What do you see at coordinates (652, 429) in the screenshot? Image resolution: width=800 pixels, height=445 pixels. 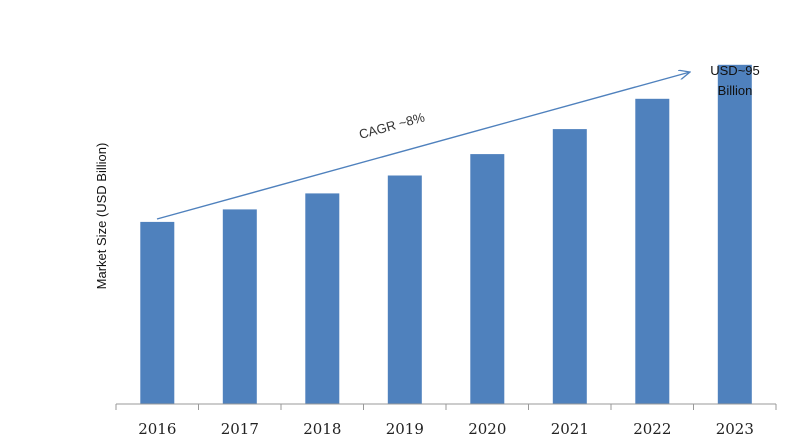 I see `x-tick-label-2022: 2022` at bounding box center [652, 429].